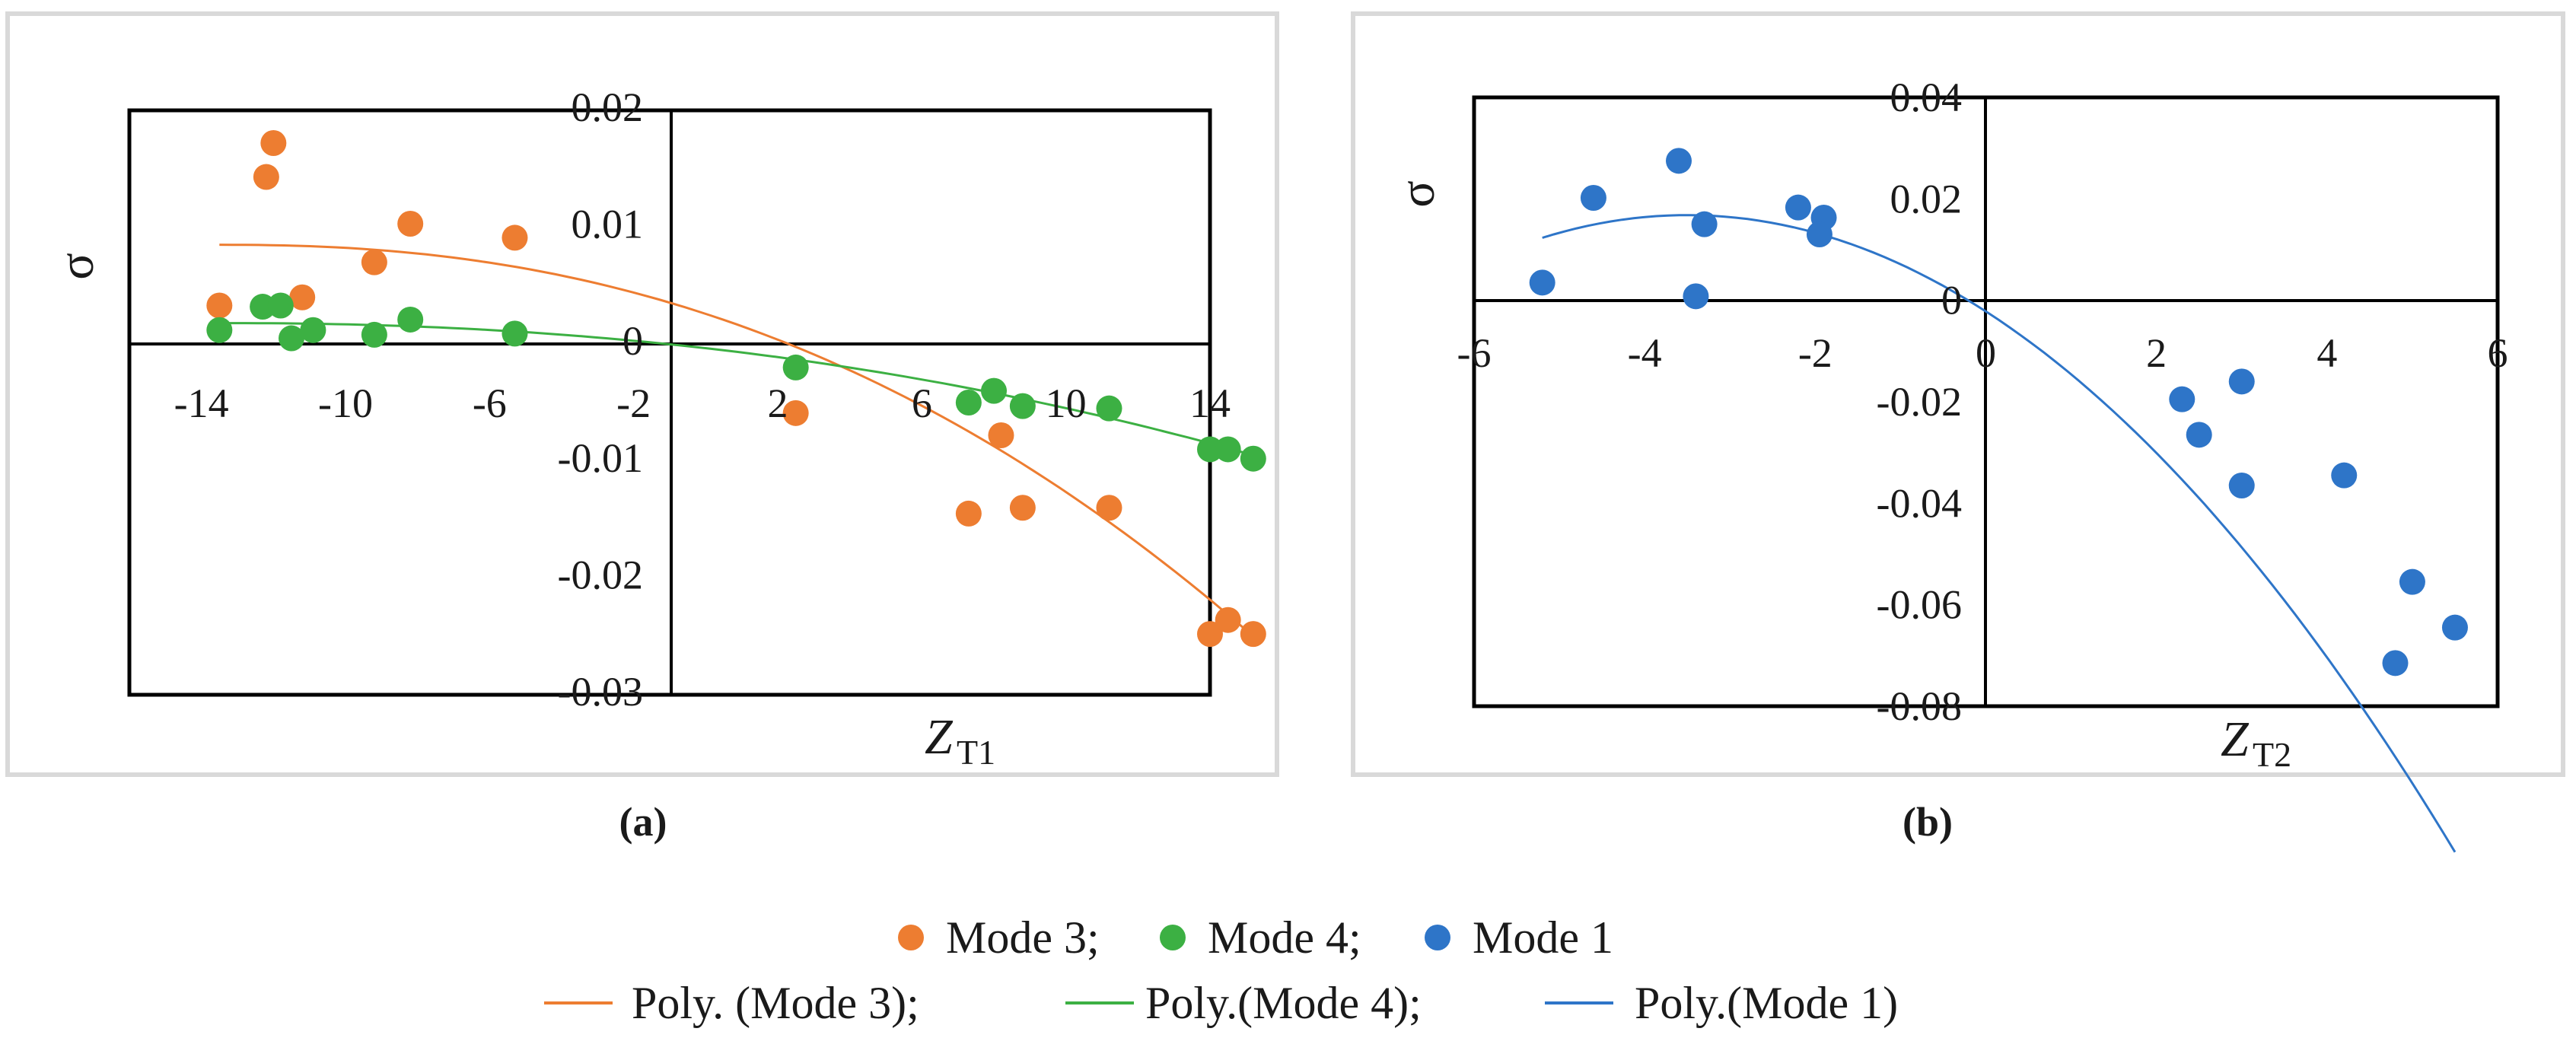 The width and height of the screenshot is (2576, 1057). I want to click on panel-a-x-tick-label: -6, so click(490, 403).